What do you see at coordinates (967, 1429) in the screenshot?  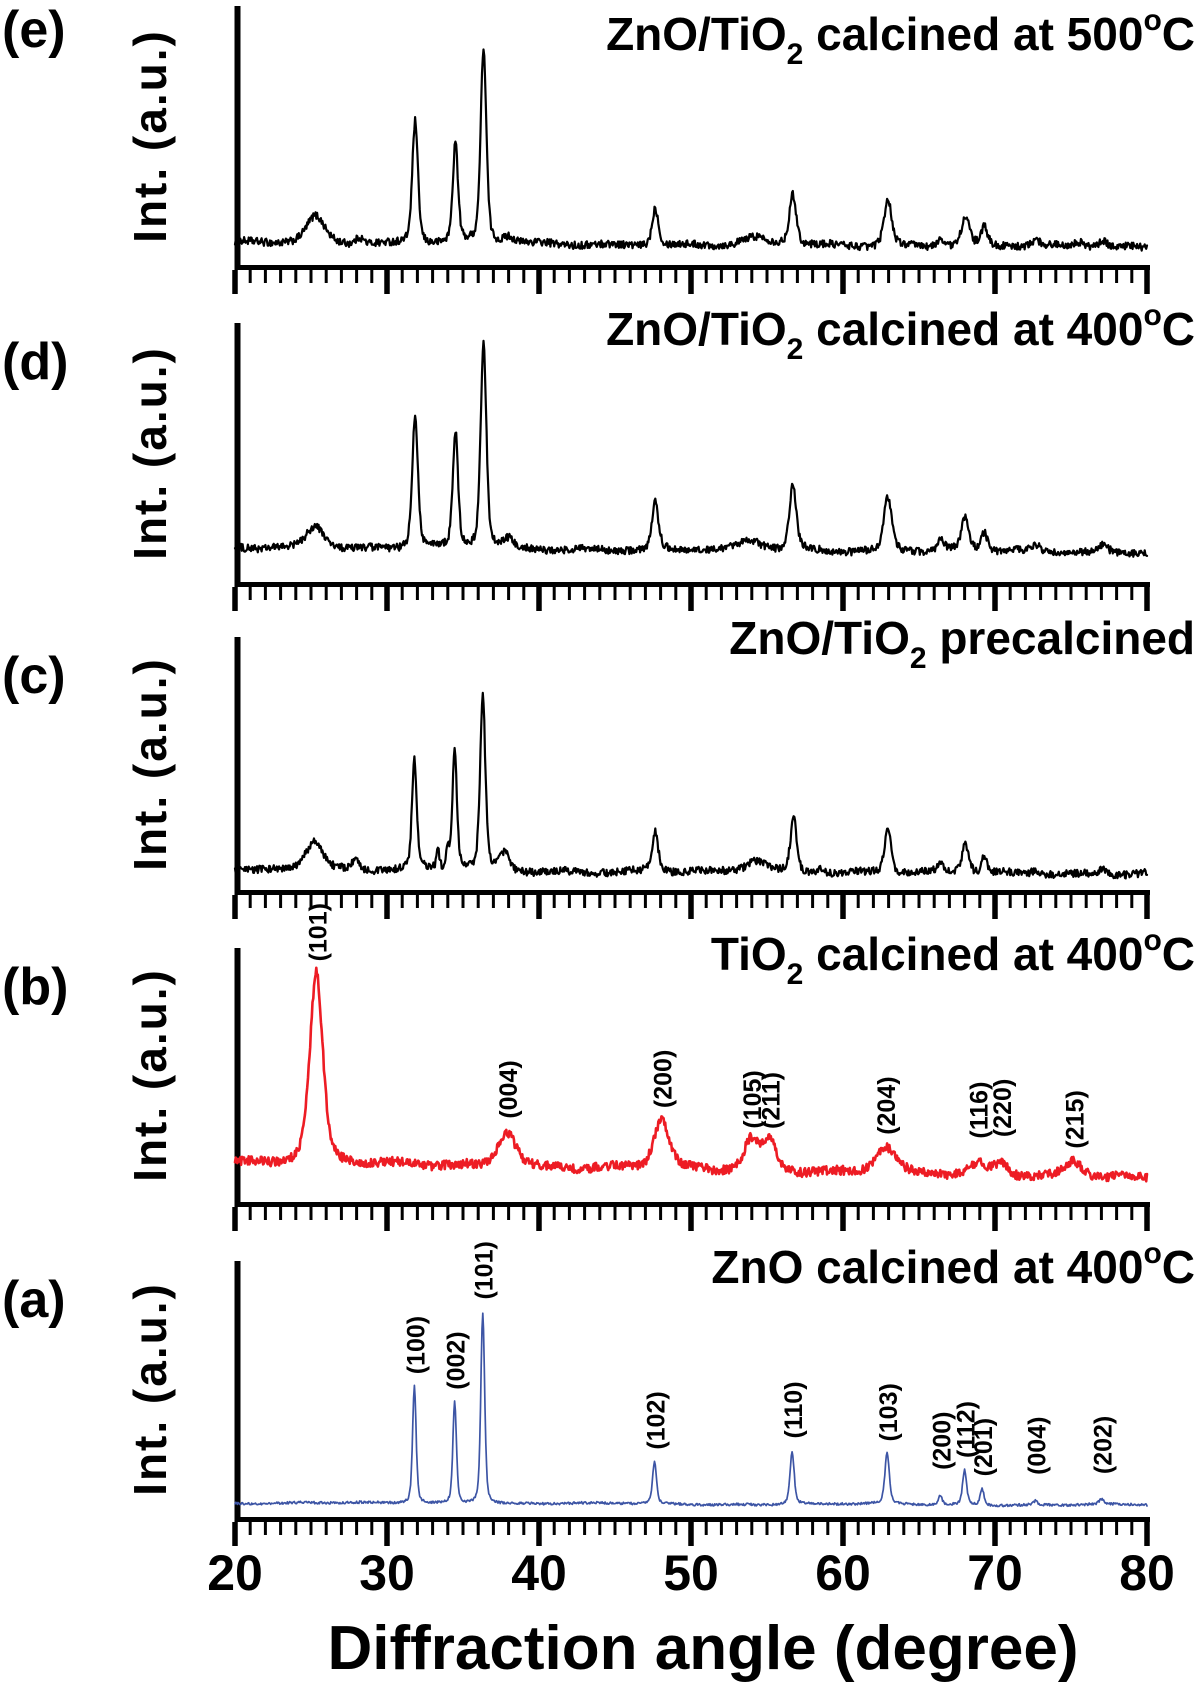 I see `peak-label: (112)` at bounding box center [967, 1429].